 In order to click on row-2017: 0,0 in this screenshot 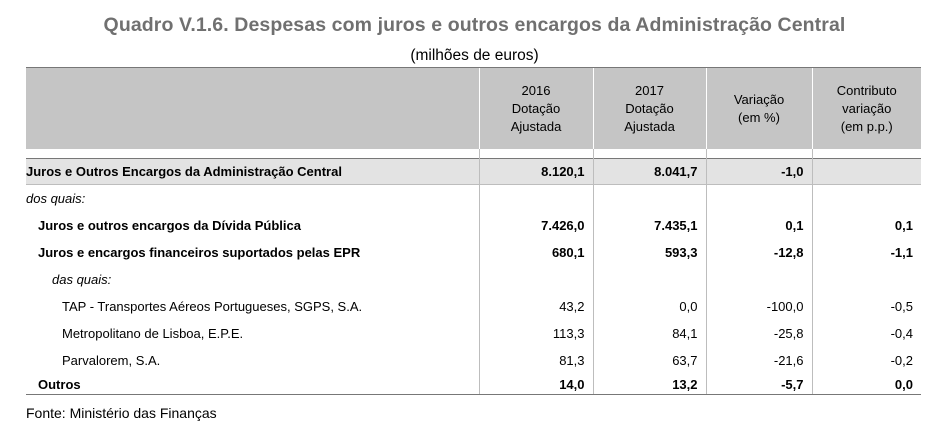, I will do `click(649, 306)`.